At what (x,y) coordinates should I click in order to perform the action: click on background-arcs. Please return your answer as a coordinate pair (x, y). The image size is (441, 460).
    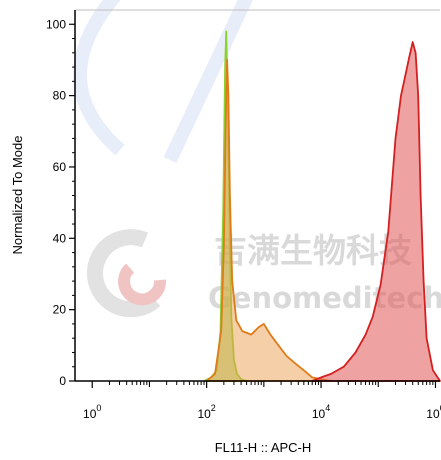
    Looking at the image, I should click on (163, 81).